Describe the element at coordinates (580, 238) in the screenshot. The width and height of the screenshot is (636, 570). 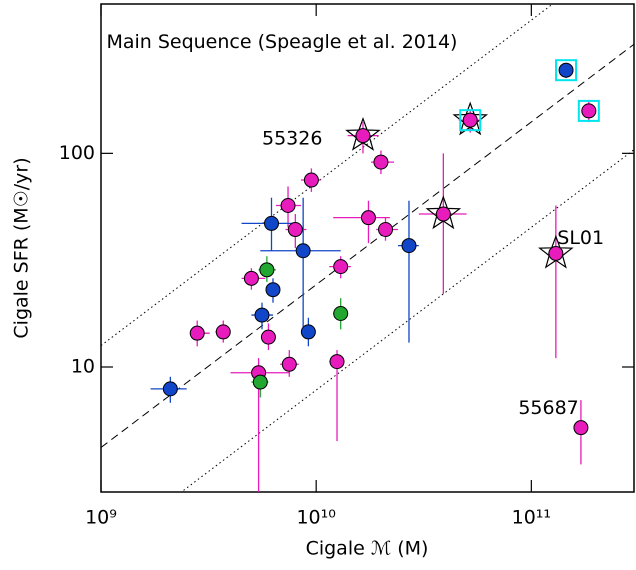
I see `annotation: SL01` at that location.